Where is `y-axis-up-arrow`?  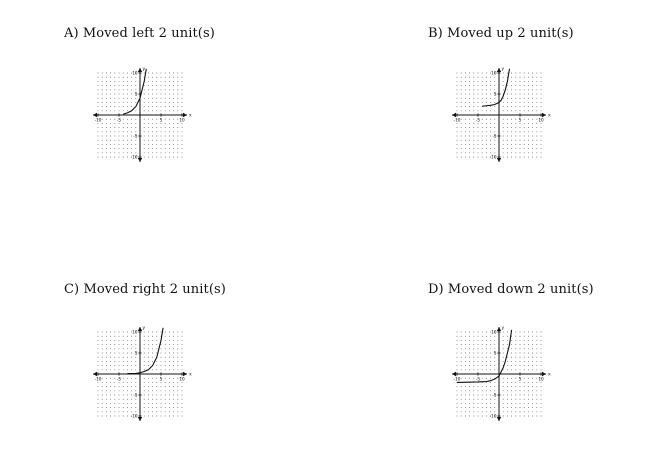
y-axis-up-arrow is located at coordinates (499, 329).